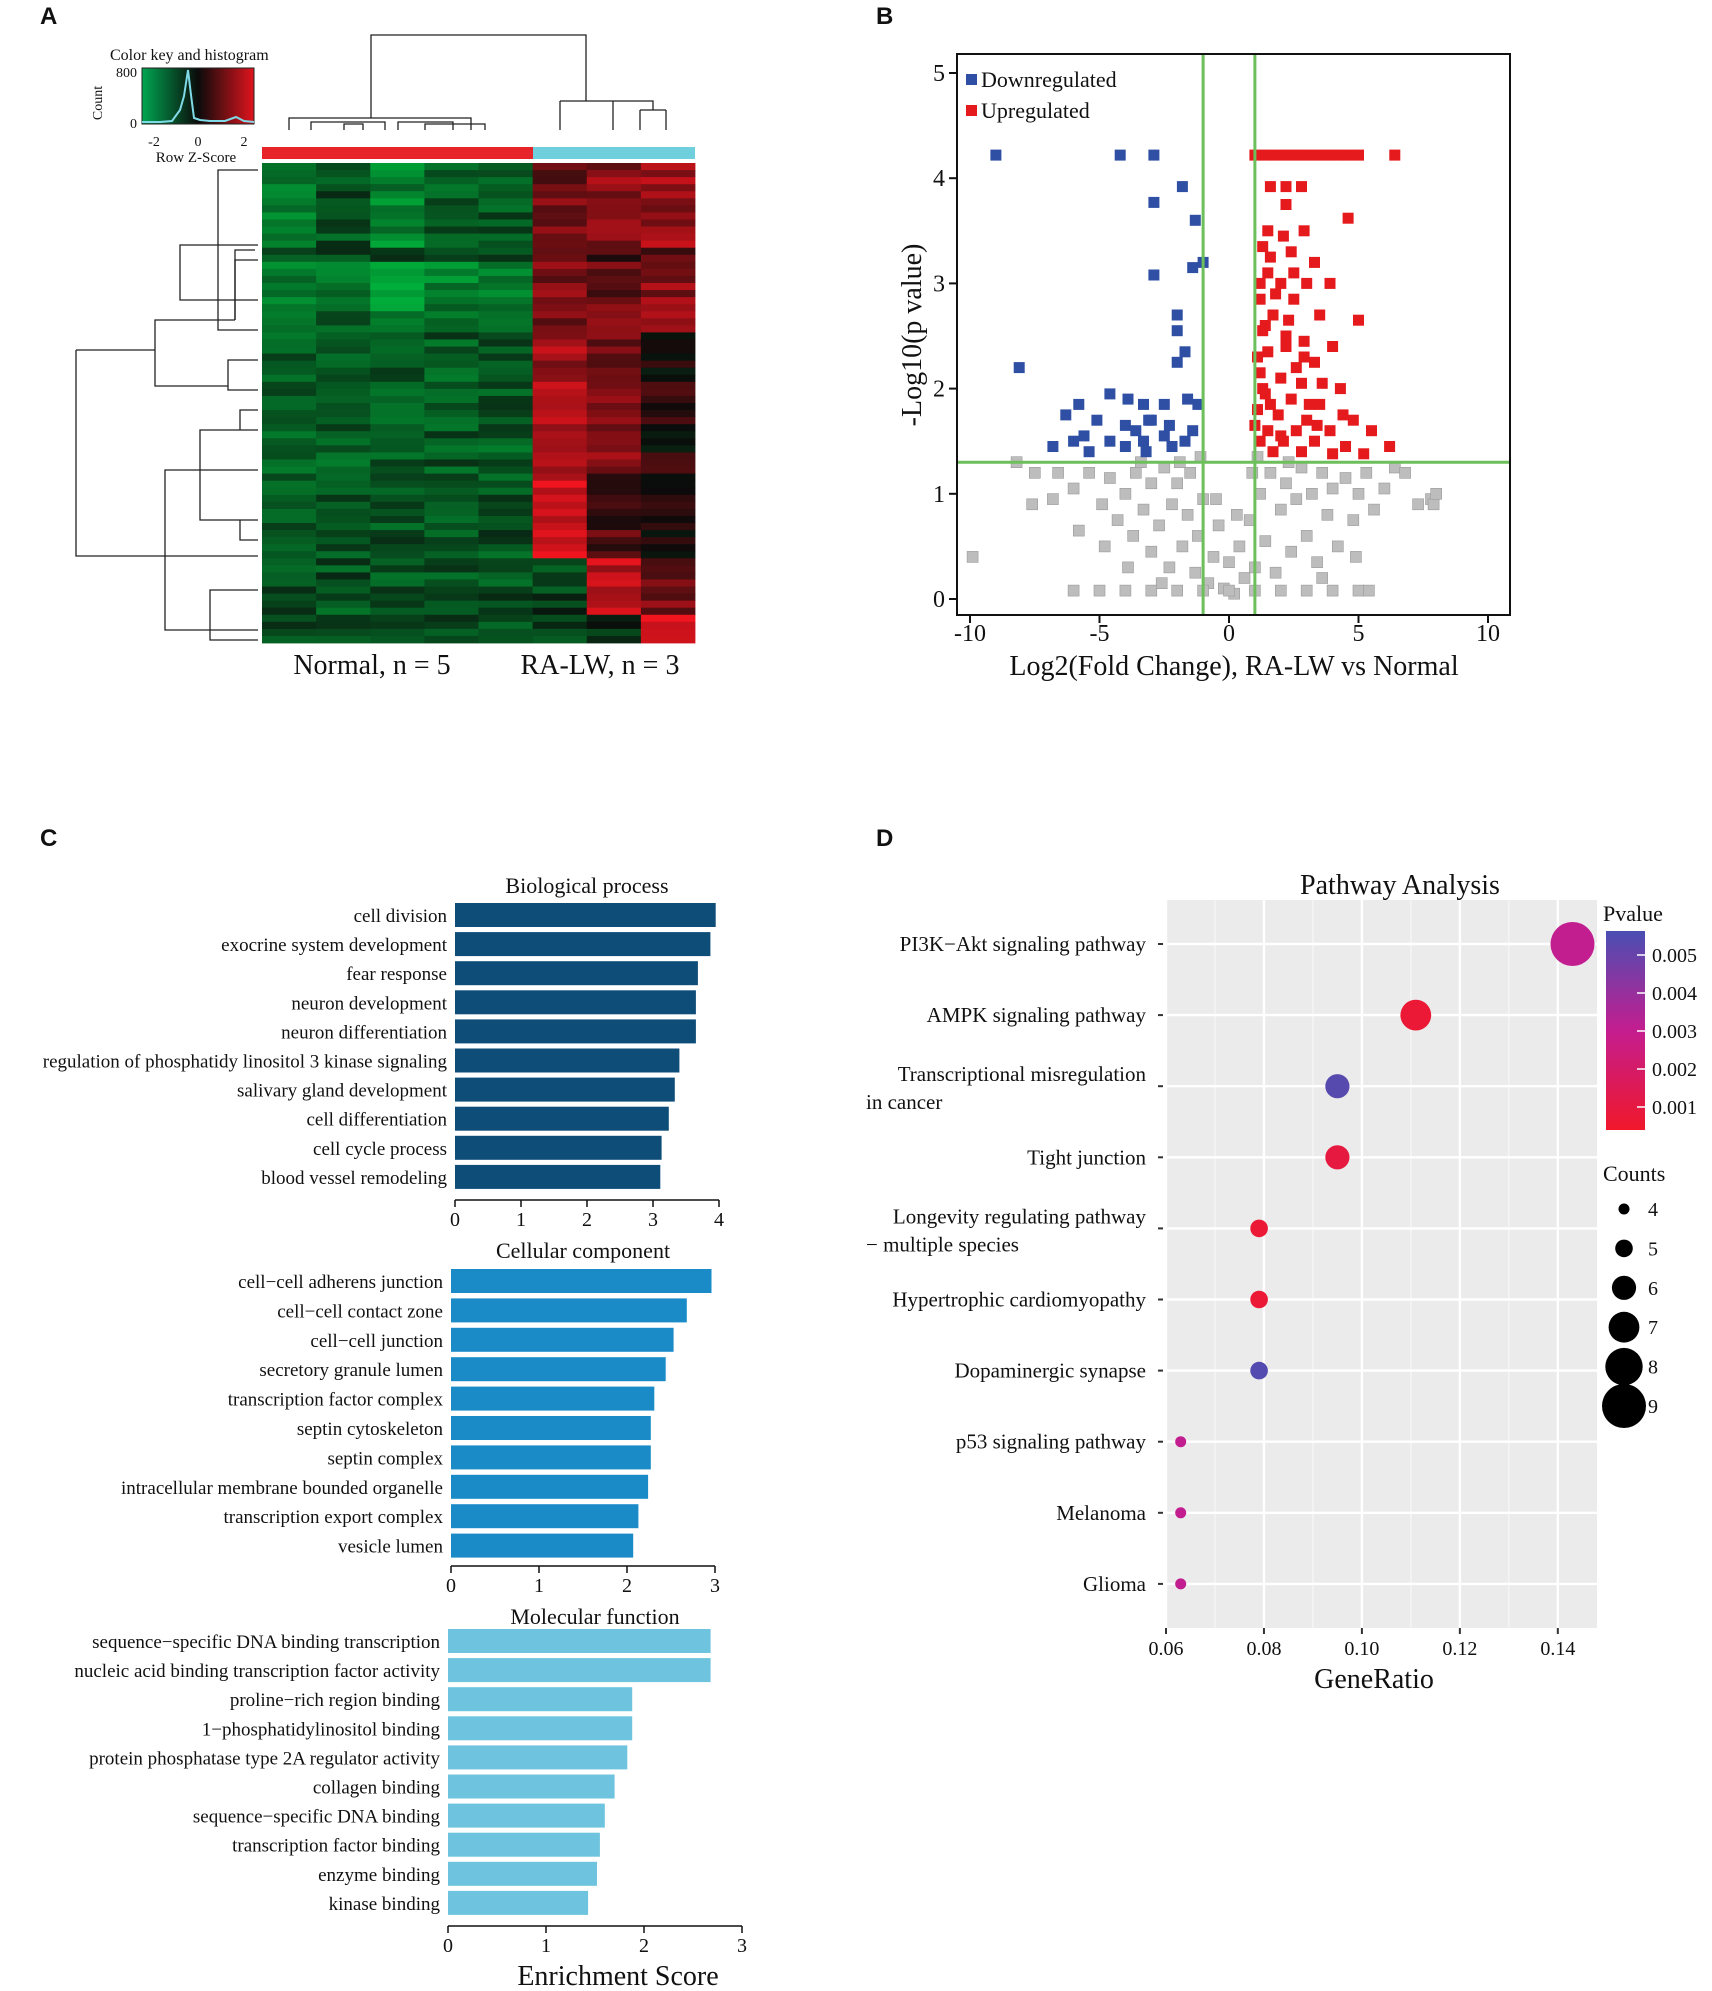 This screenshot has height=1991, width=1712. I want to click on pathway-xtick-label: 0.06, so click(1166, 1649).